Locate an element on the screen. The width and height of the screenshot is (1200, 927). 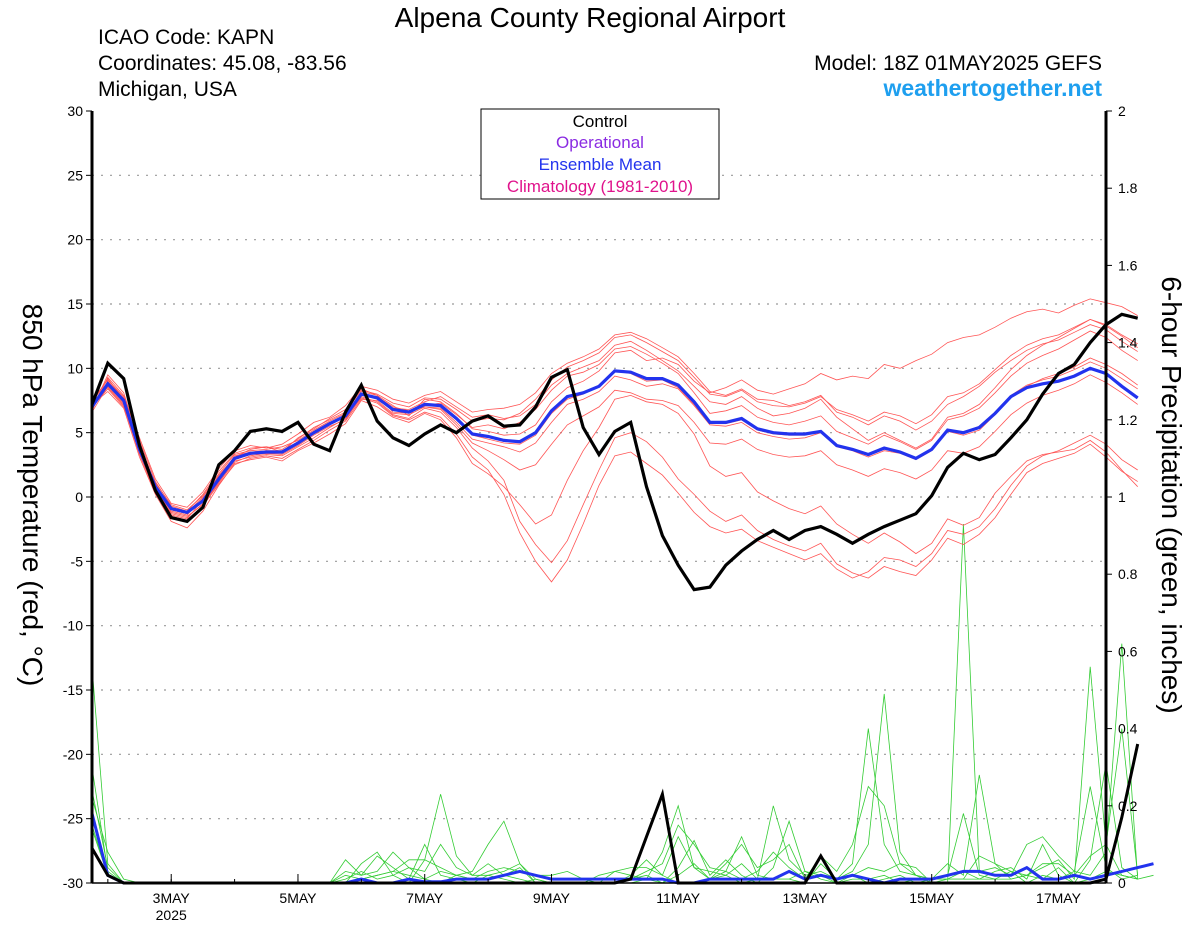
y2-tick-label: 0.8 is located at coordinates (1128, 574).